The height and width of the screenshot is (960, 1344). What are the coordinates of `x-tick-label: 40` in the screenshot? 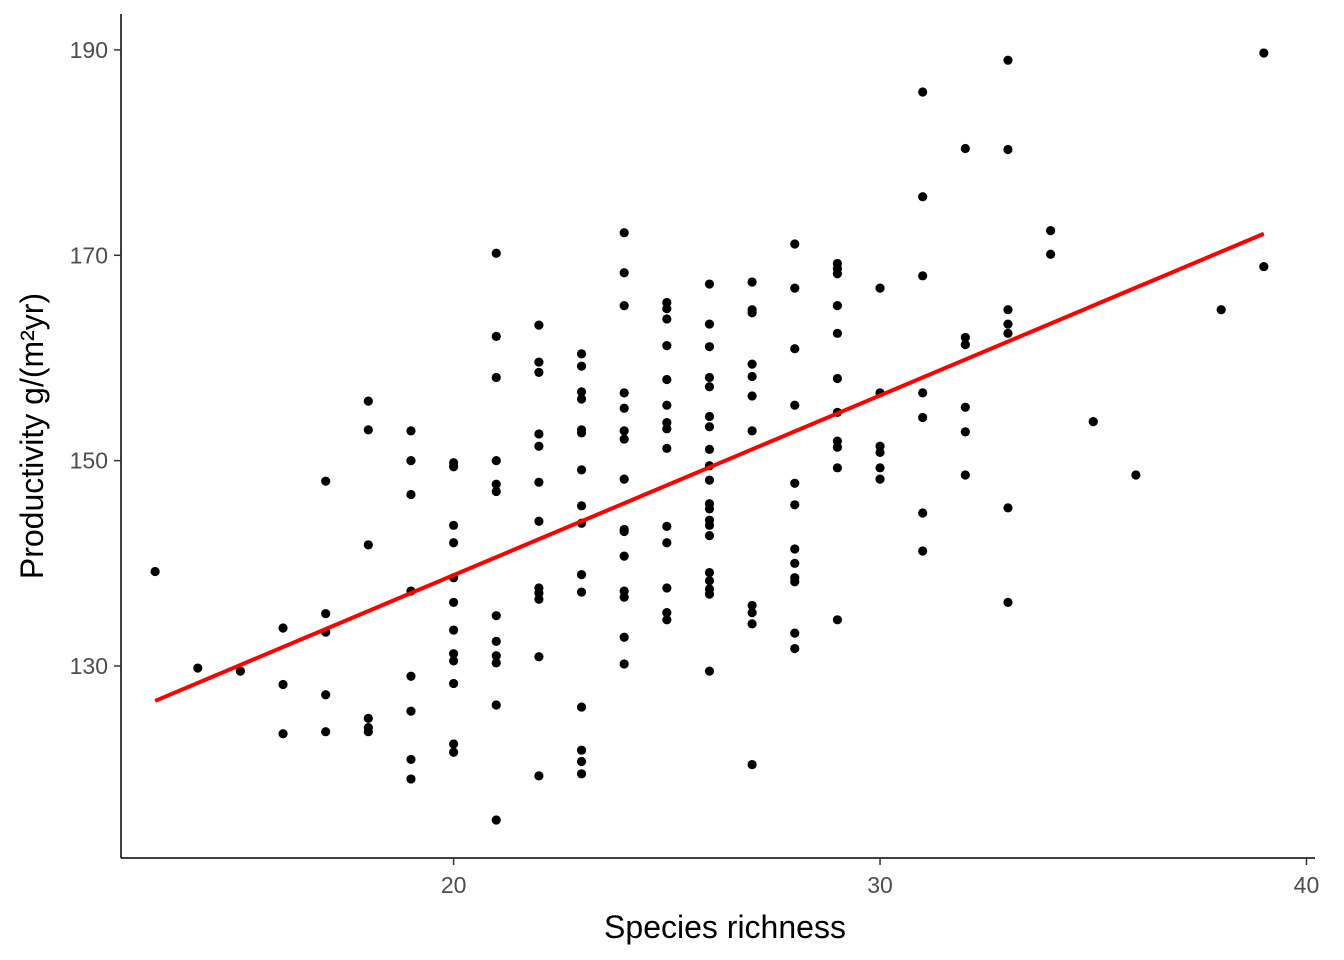 It's located at (1307, 885).